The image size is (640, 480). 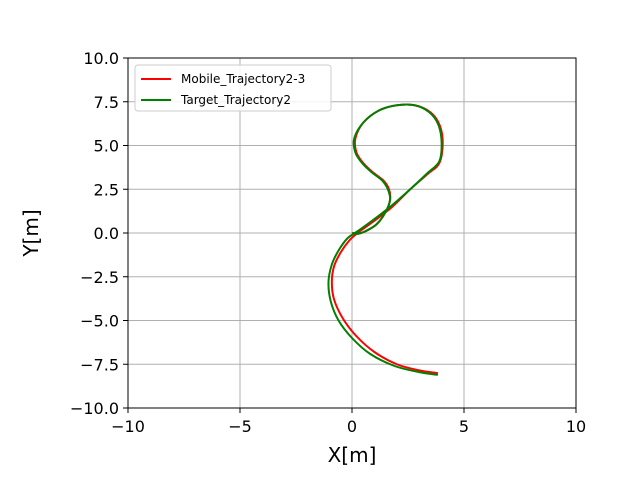 I want to click on legend: Mobile_Trajectory2-3 Target_Trajectory2, so click(x=233, y=88).